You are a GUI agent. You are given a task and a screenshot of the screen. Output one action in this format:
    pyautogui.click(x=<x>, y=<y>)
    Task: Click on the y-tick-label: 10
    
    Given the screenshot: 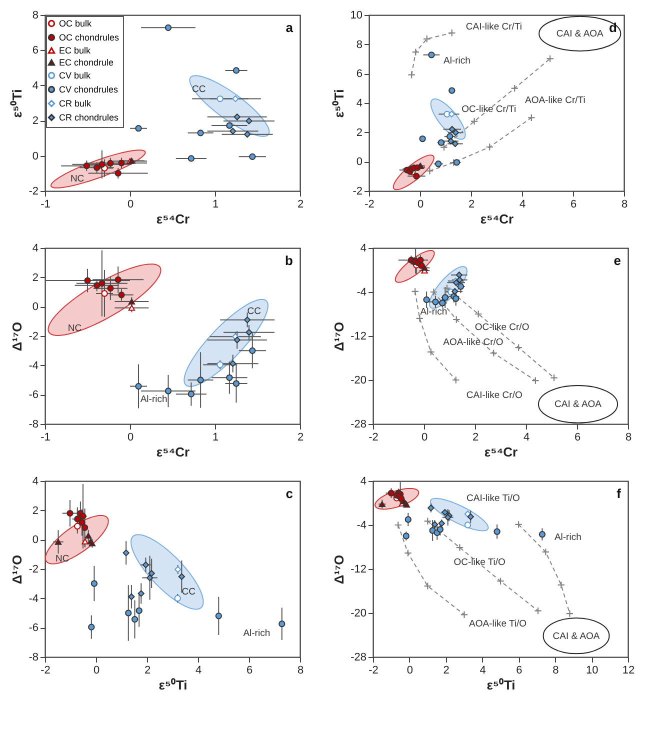 What is the action you would take?
    pyautogui.click(x=356, y=16)
    